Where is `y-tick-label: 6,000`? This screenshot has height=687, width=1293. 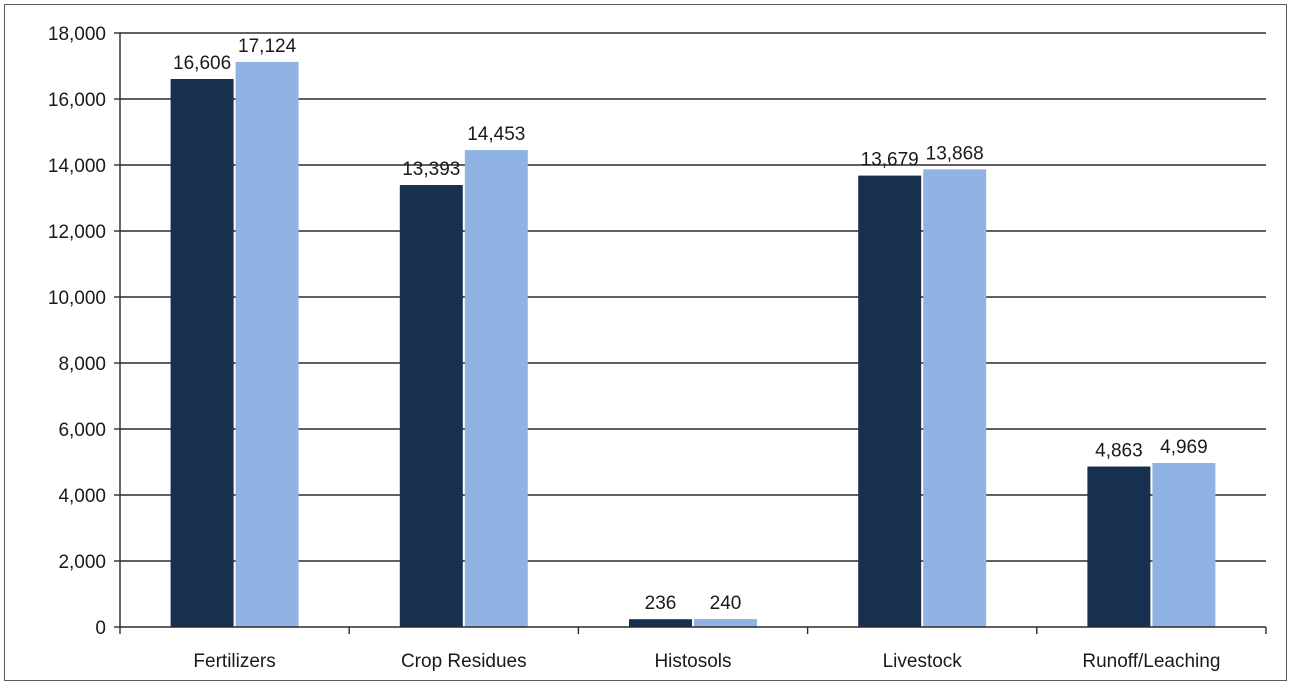
y-tick-label: 6,000 is located at coordinates (82, 430).